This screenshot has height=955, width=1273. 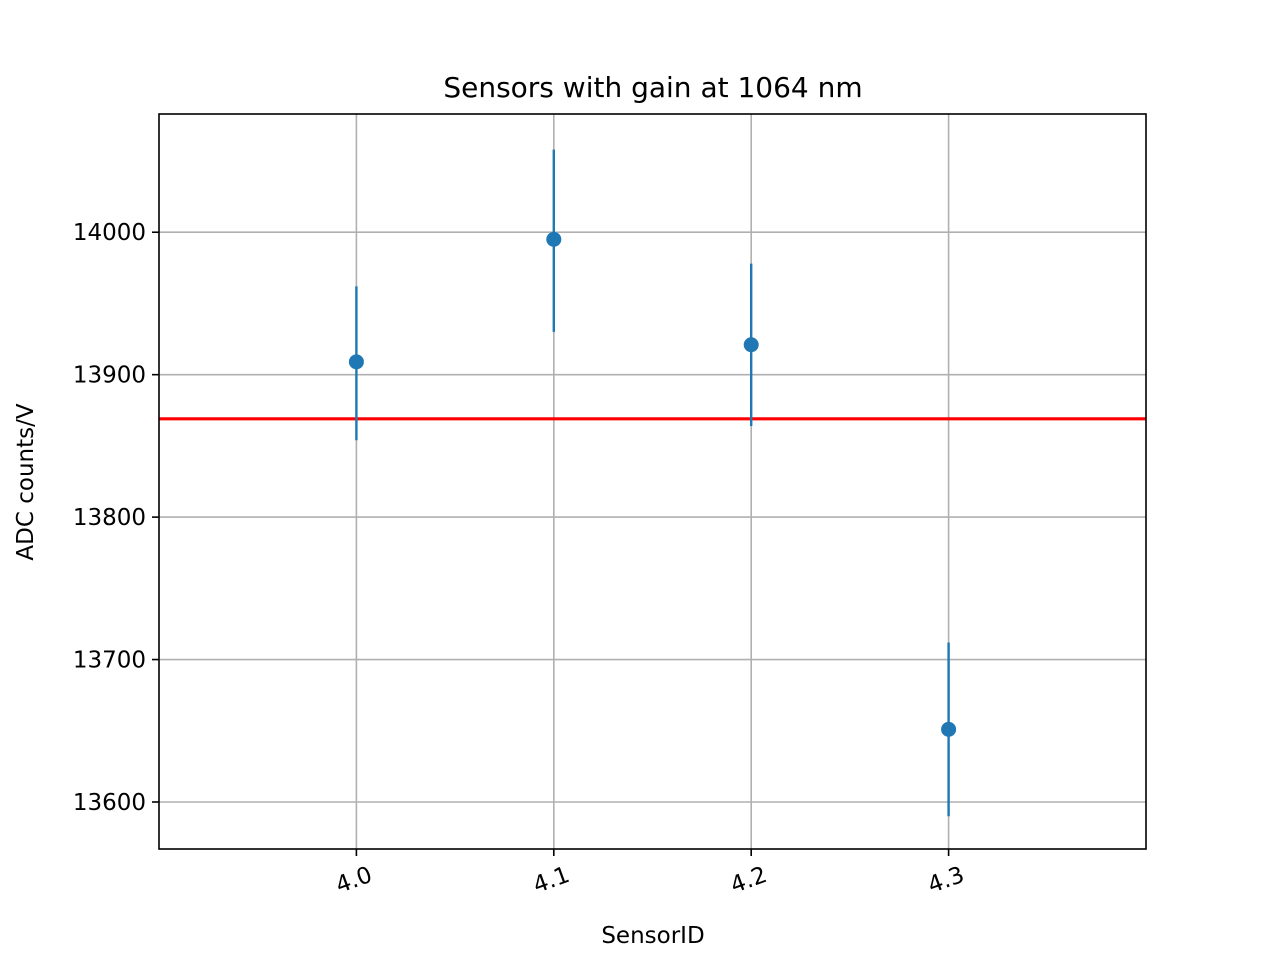 I want to click on x-tick-label: 4.2, so click(x=748, y=880).